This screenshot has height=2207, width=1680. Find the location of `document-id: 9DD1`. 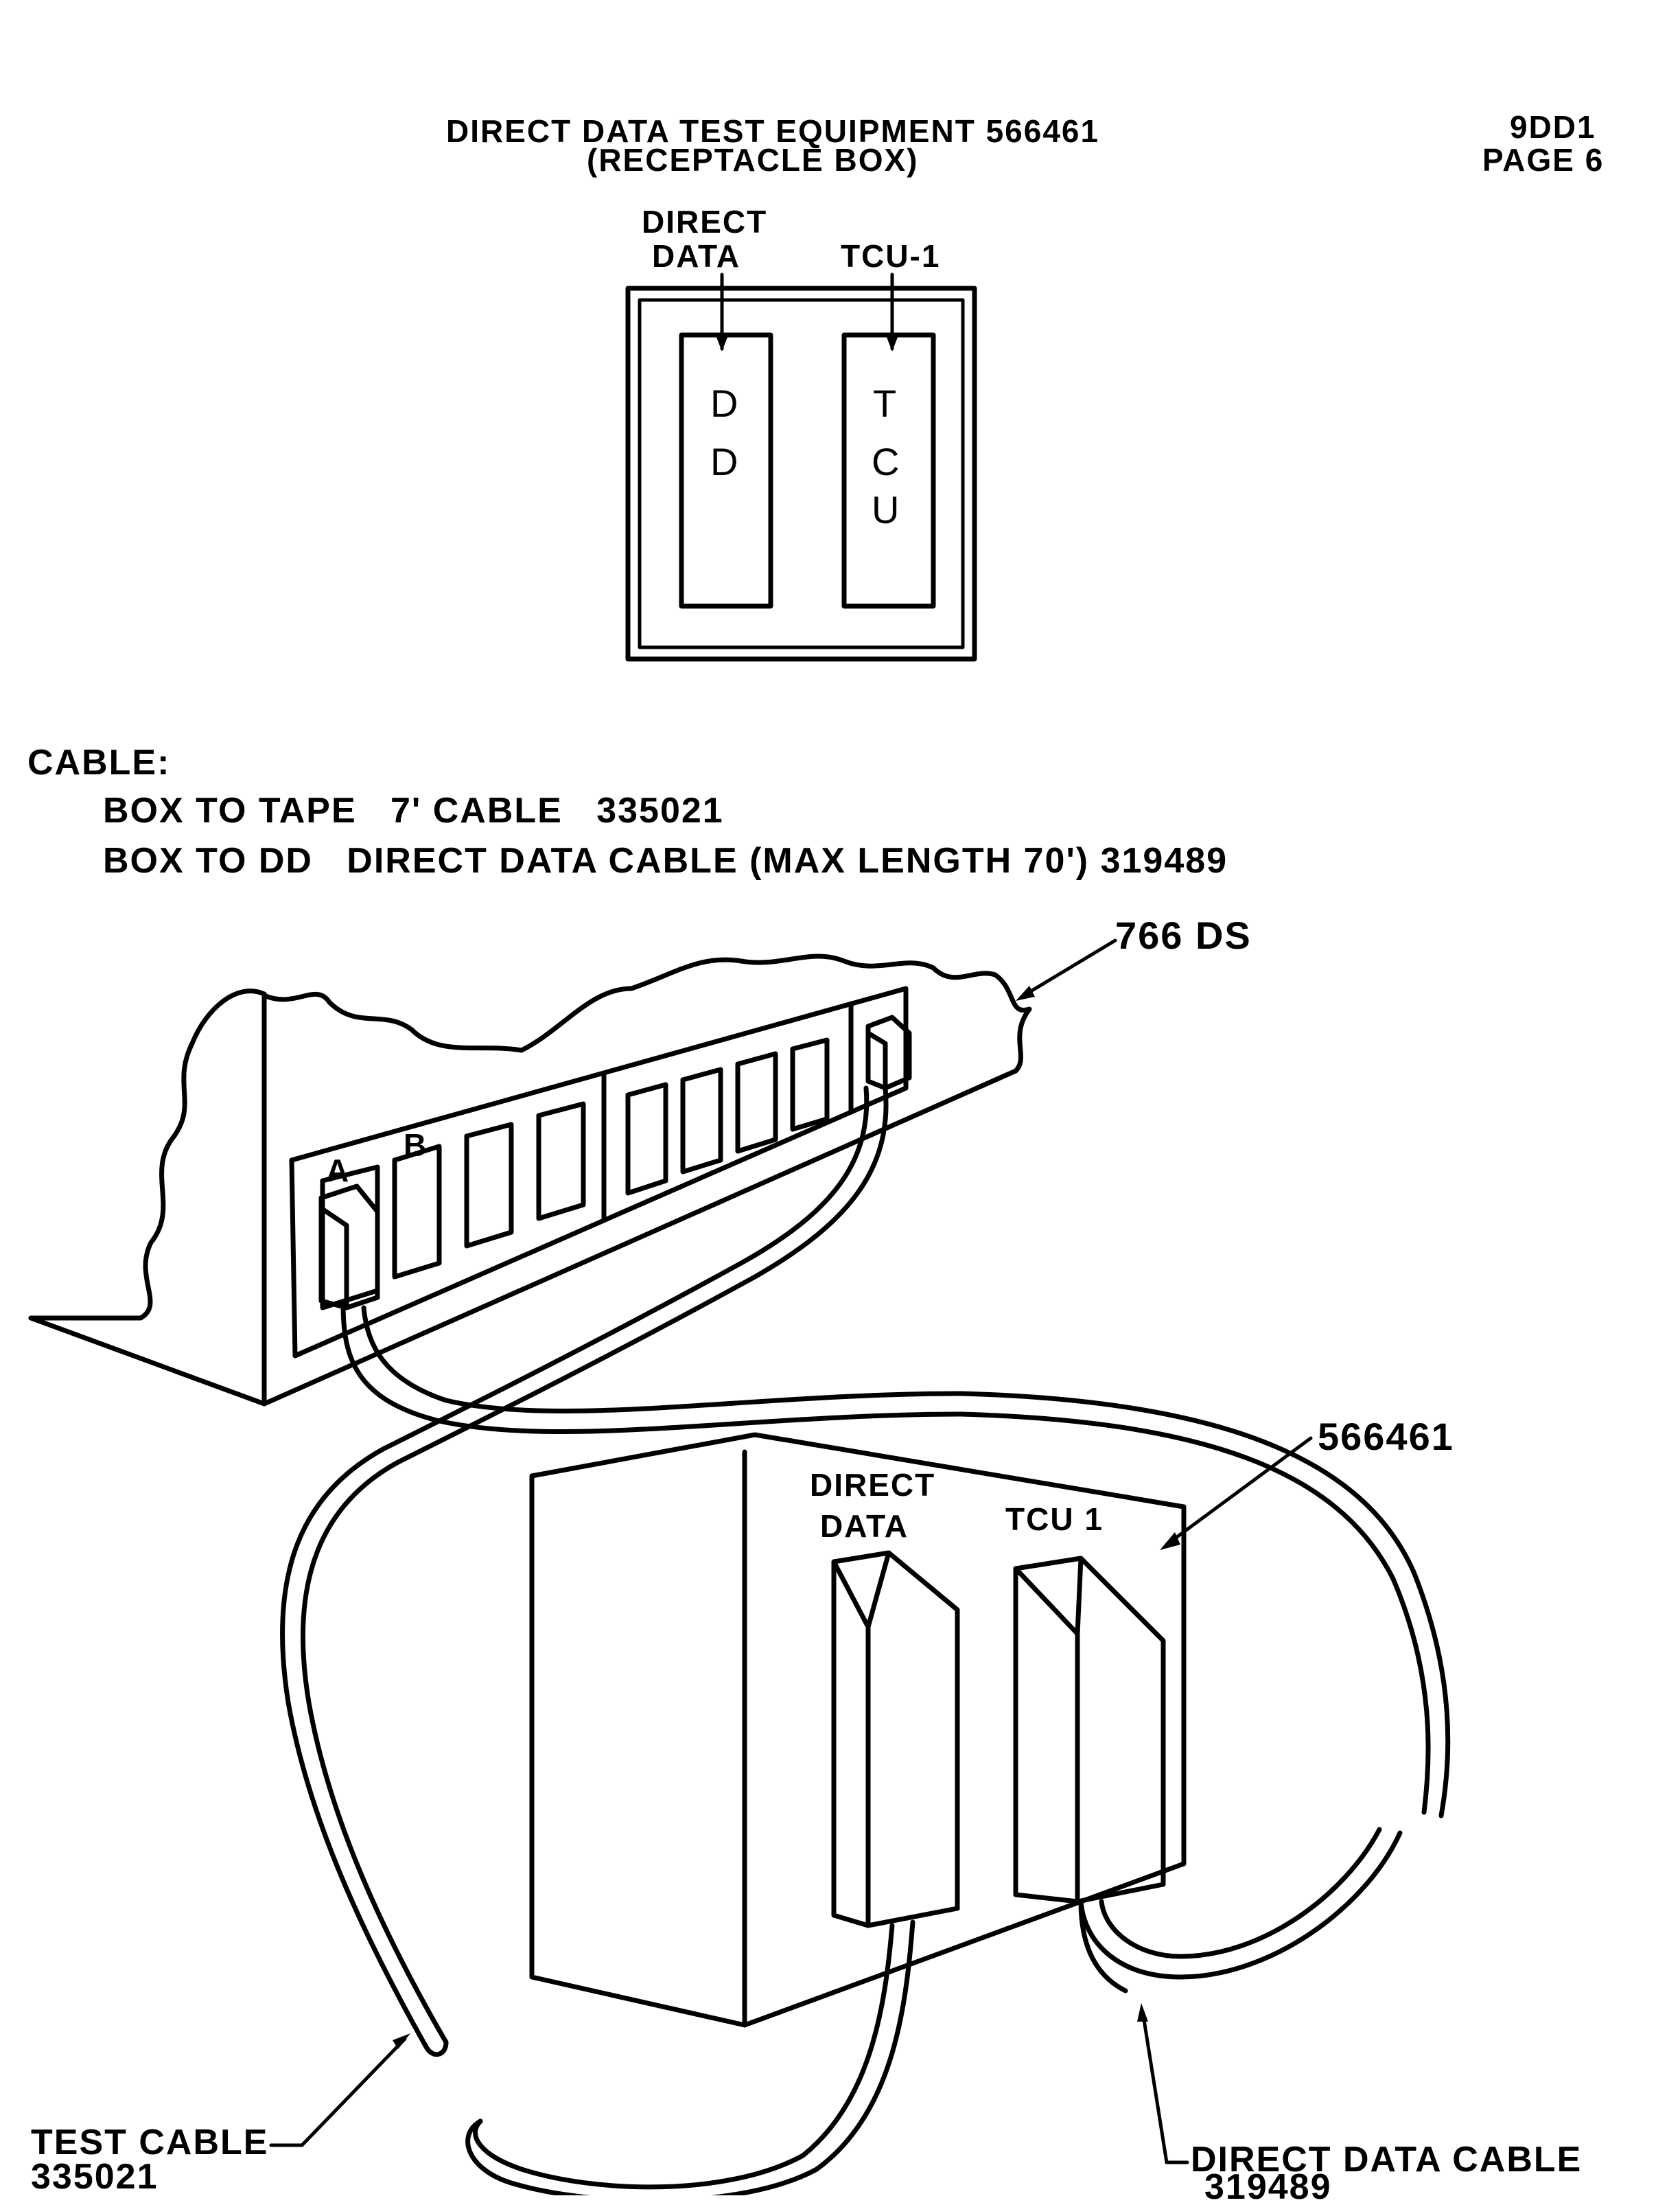

document-id: 9DD1 is located at coordinates (1553, 127).